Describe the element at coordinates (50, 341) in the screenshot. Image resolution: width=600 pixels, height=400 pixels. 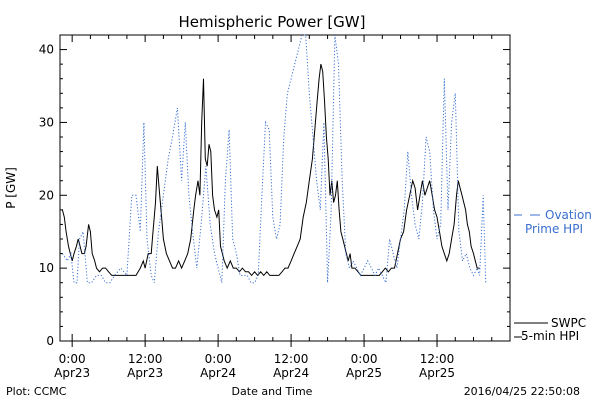
I see `y-tick-label: 0` at that location.